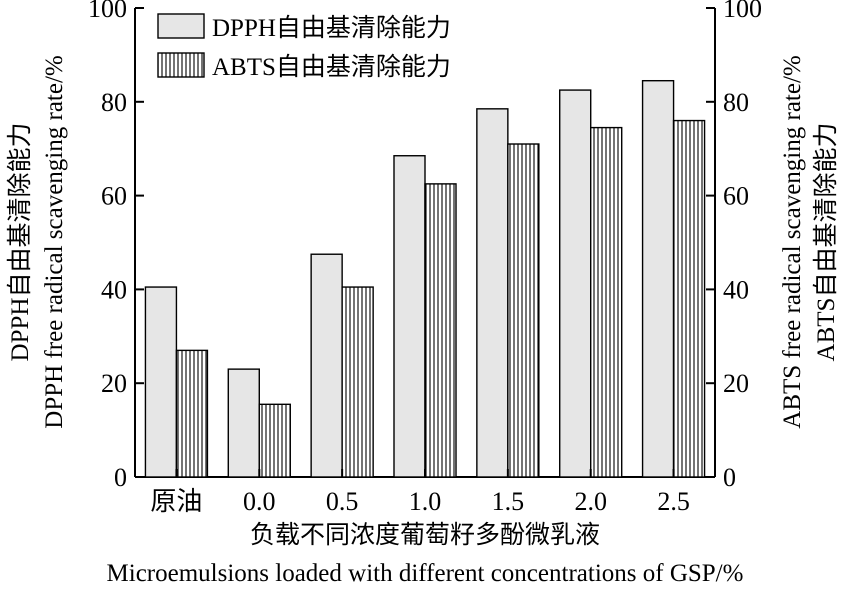  What do you see at coordinates (590, 501) in the screenshot?
I see `x-tick-label: 2.0` at bounding box center [590, 501].